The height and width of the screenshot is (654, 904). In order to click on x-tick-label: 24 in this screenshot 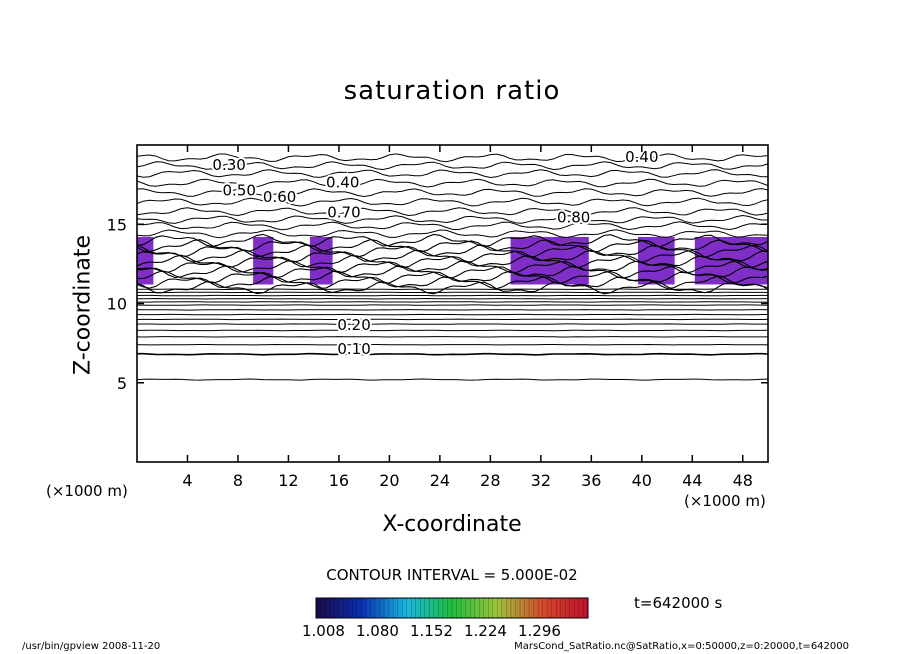, I will do `click(440, 480)`.